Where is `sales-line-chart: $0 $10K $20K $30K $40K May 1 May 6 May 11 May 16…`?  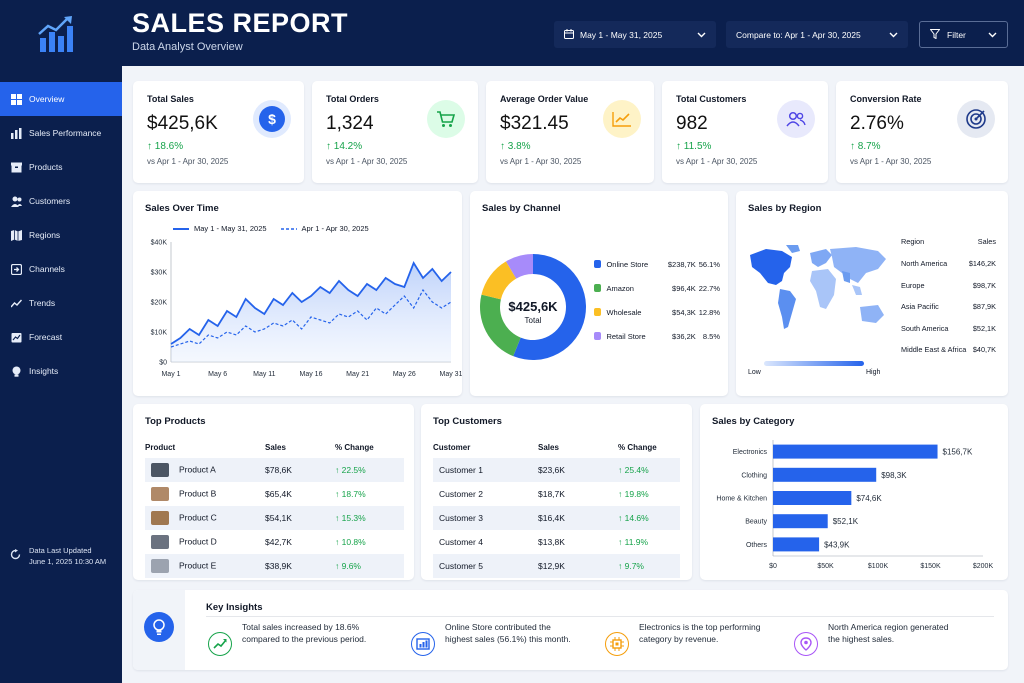 sales-line-chart: $0 $10K $20K $30K $40K May 1 May 6 May 11 May 16… is located at coordinates (306, 309).